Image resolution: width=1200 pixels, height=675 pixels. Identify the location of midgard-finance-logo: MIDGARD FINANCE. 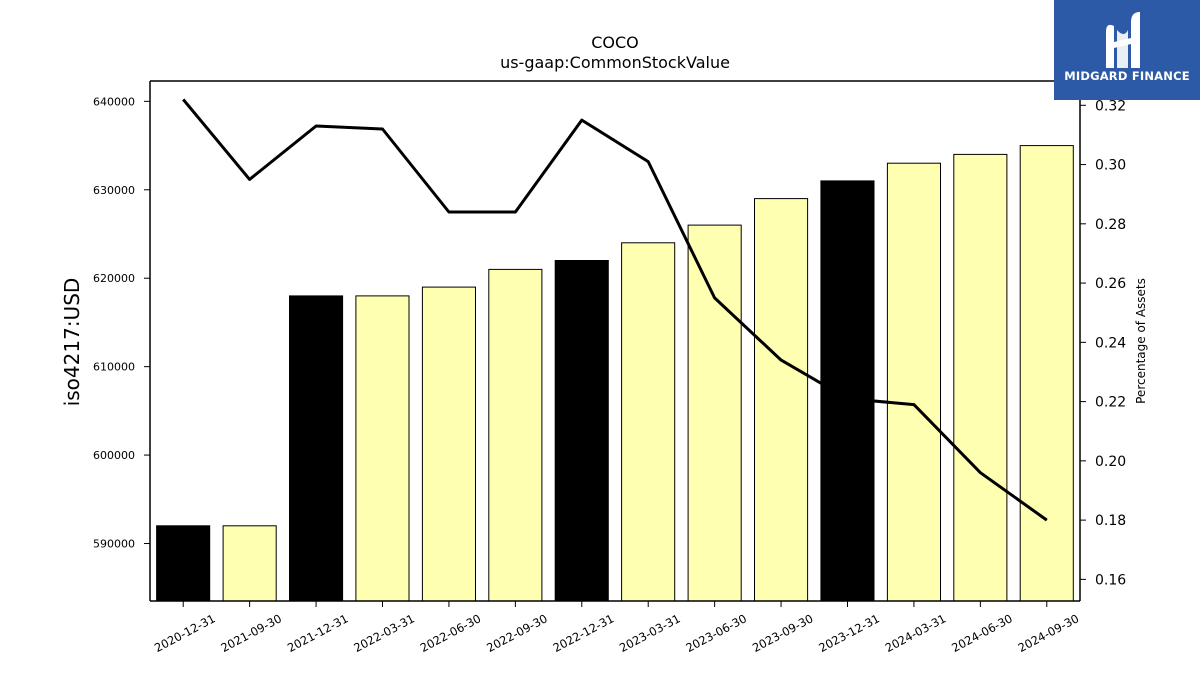
(1127, 50).